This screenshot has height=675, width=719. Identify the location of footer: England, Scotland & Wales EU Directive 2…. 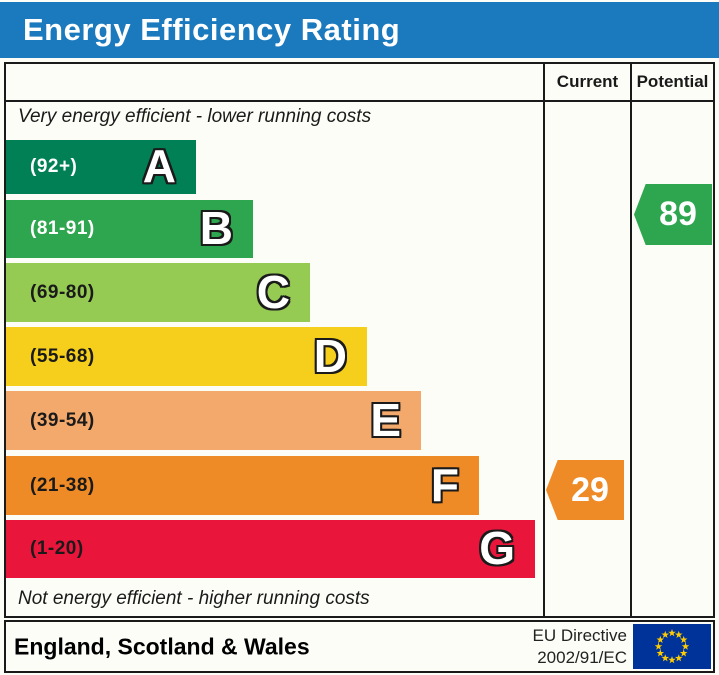
(359, 646).